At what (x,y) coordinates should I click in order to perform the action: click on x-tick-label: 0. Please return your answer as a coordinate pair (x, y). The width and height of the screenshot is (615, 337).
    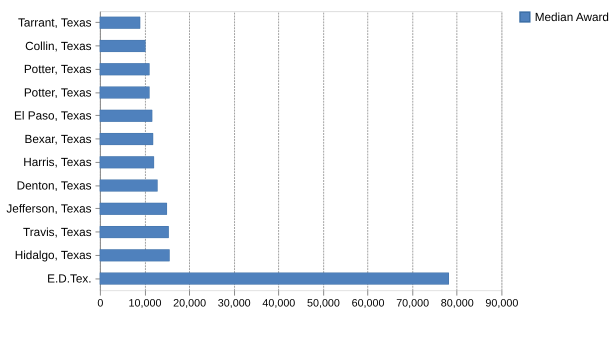
    Looking at the image, I should click on (100, 303).